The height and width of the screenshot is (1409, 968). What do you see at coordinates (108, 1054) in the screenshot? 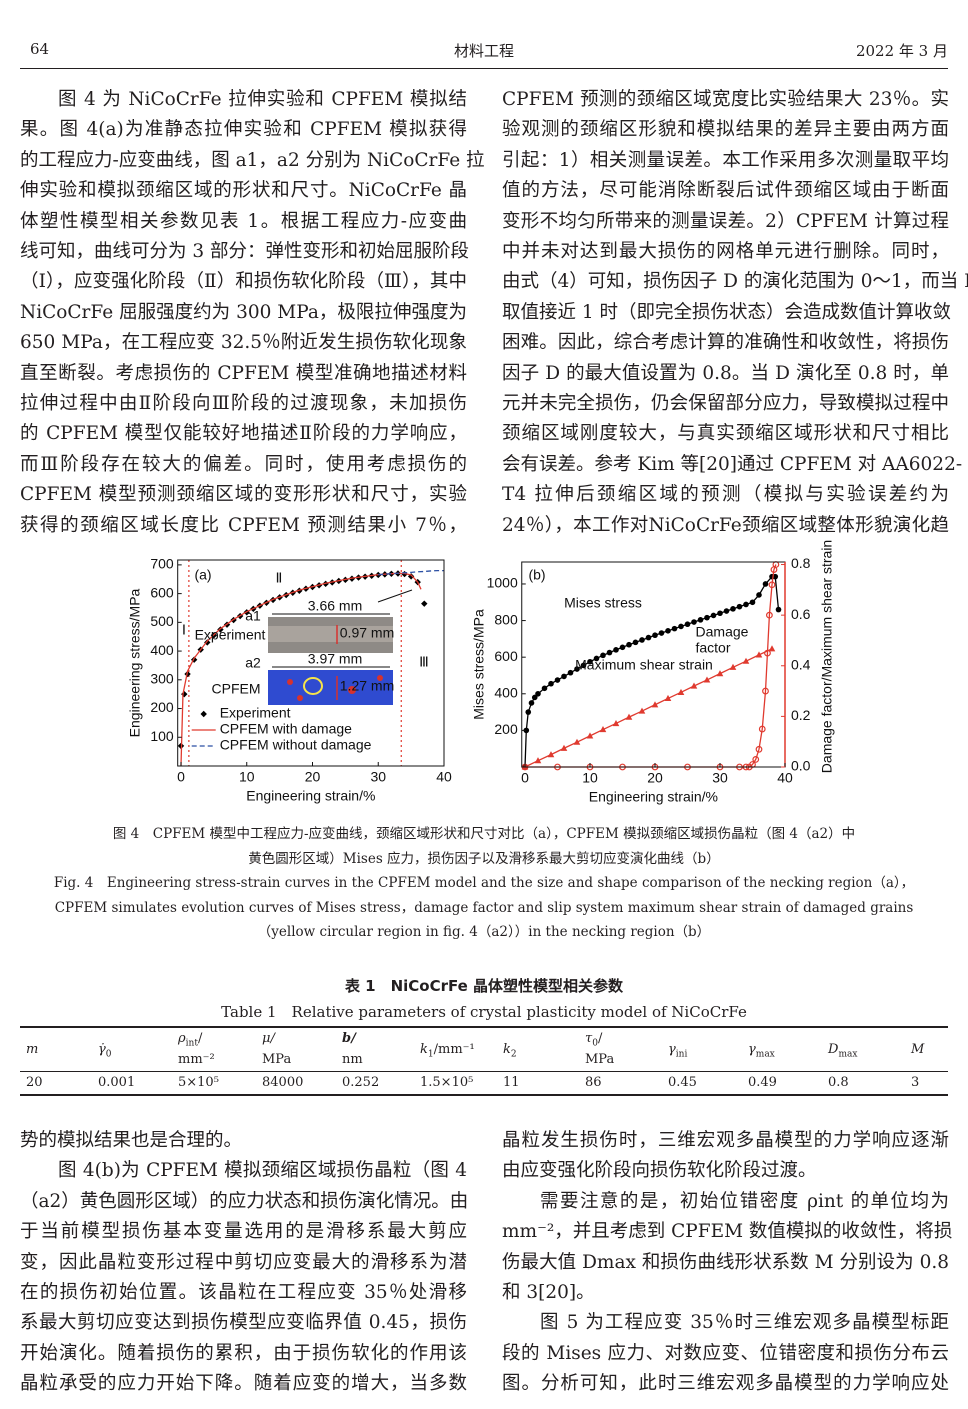
I see `subscript: 0` at bounding box center [108, 1054].